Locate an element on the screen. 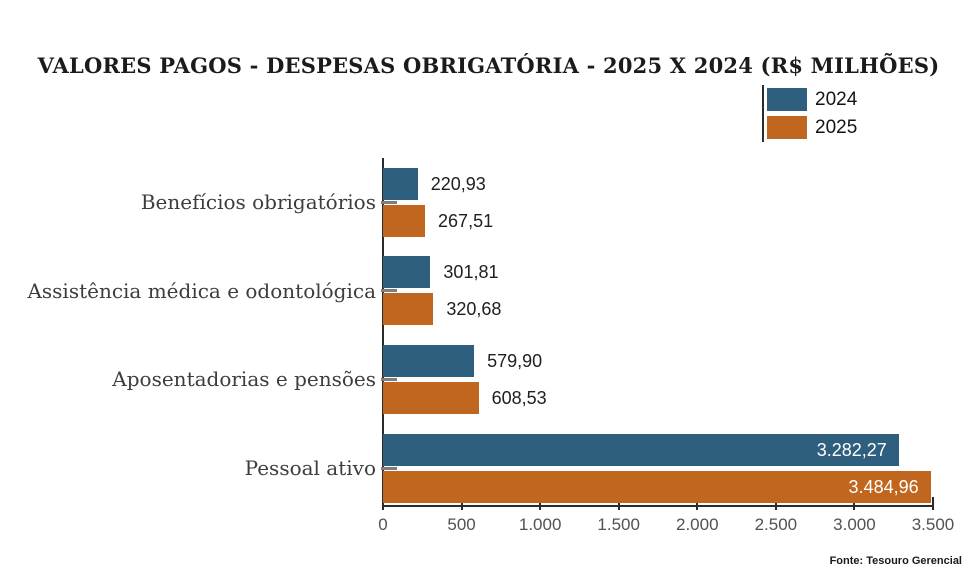 The width and height of the screenshot is (977, 587). x-tick-1.500 is located at coordinates (618, 503).